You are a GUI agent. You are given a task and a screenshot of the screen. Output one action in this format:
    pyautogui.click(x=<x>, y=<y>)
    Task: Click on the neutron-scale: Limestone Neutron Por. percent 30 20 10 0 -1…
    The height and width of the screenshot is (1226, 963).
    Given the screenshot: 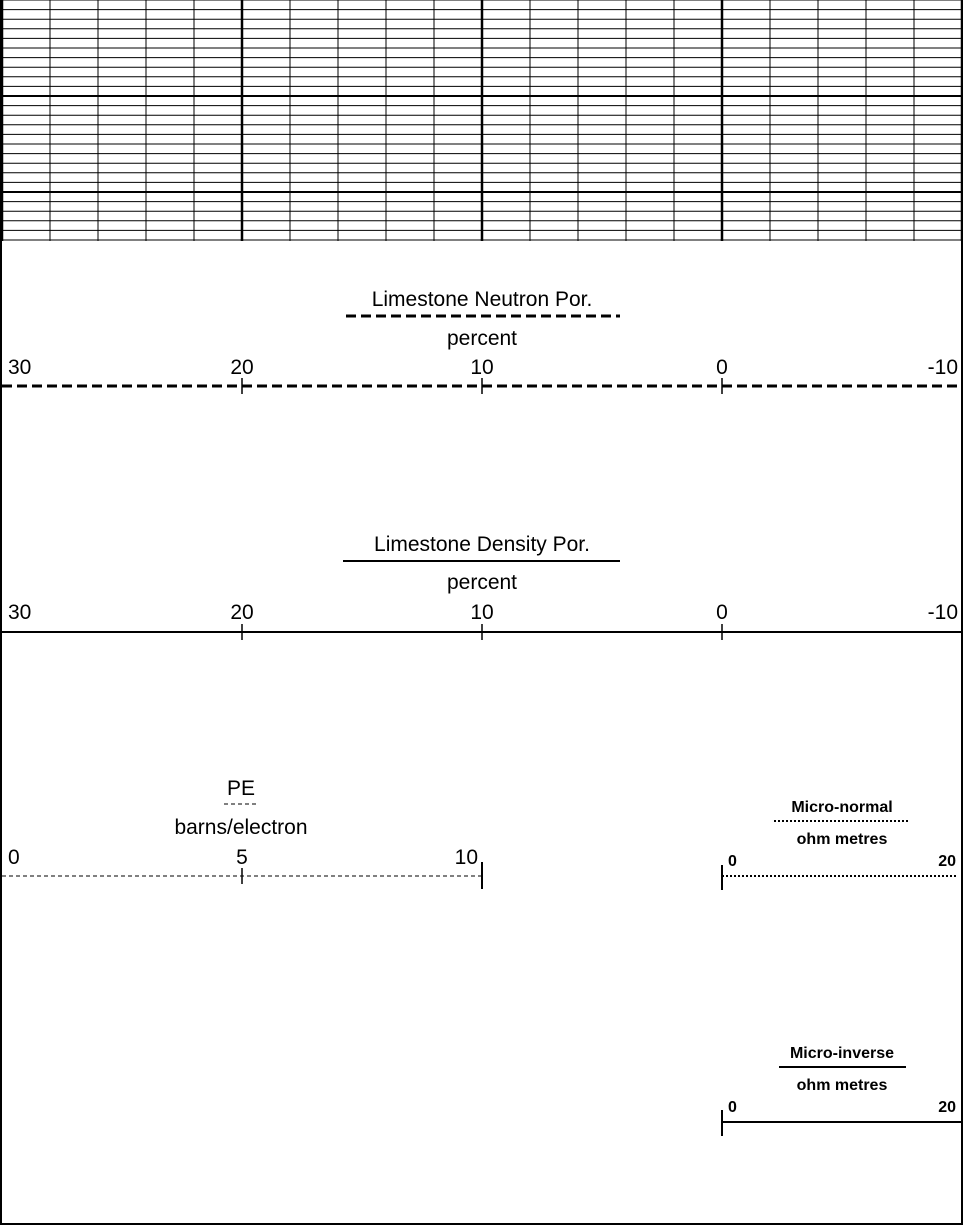 What is the action you would take?
    pyautogui.click(x=482, y=341)
    